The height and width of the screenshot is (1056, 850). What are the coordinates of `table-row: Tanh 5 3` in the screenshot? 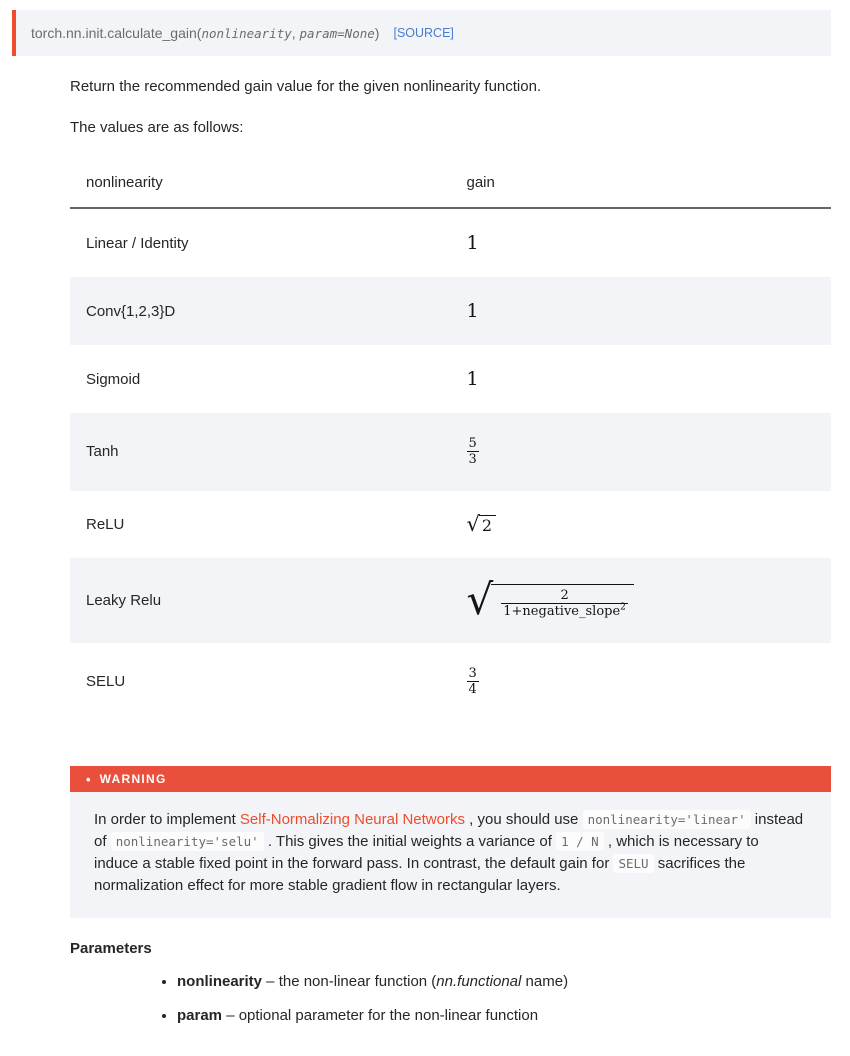 It's located at (450, 452).